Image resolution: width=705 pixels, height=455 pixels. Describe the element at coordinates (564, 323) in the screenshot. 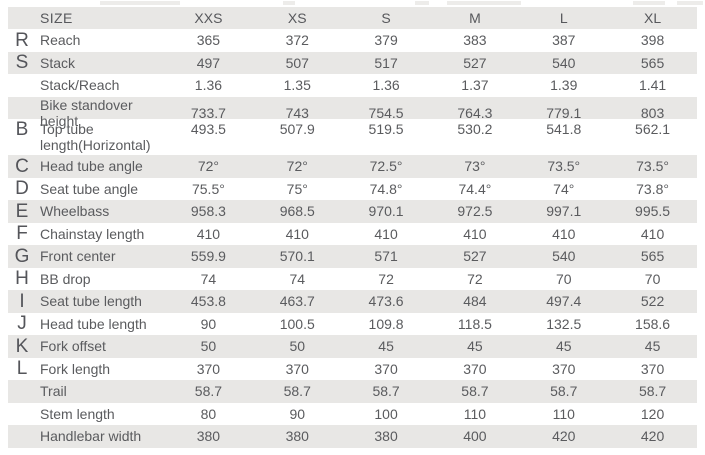

I see `cell-l: 132.5` at that location.